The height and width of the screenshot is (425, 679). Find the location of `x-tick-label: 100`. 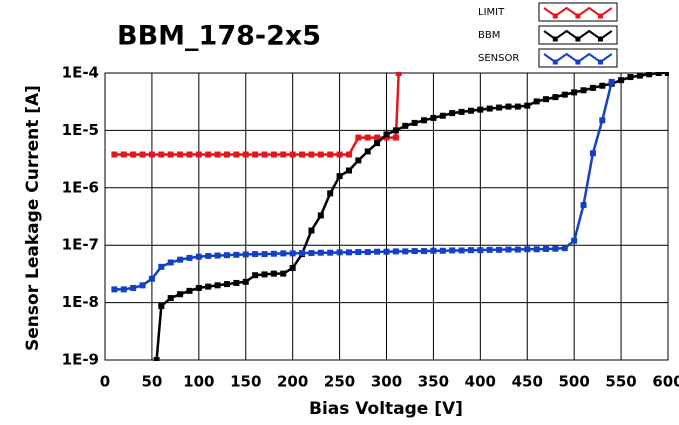

x-tick-label: 100 is located at coordinates (198, 382).